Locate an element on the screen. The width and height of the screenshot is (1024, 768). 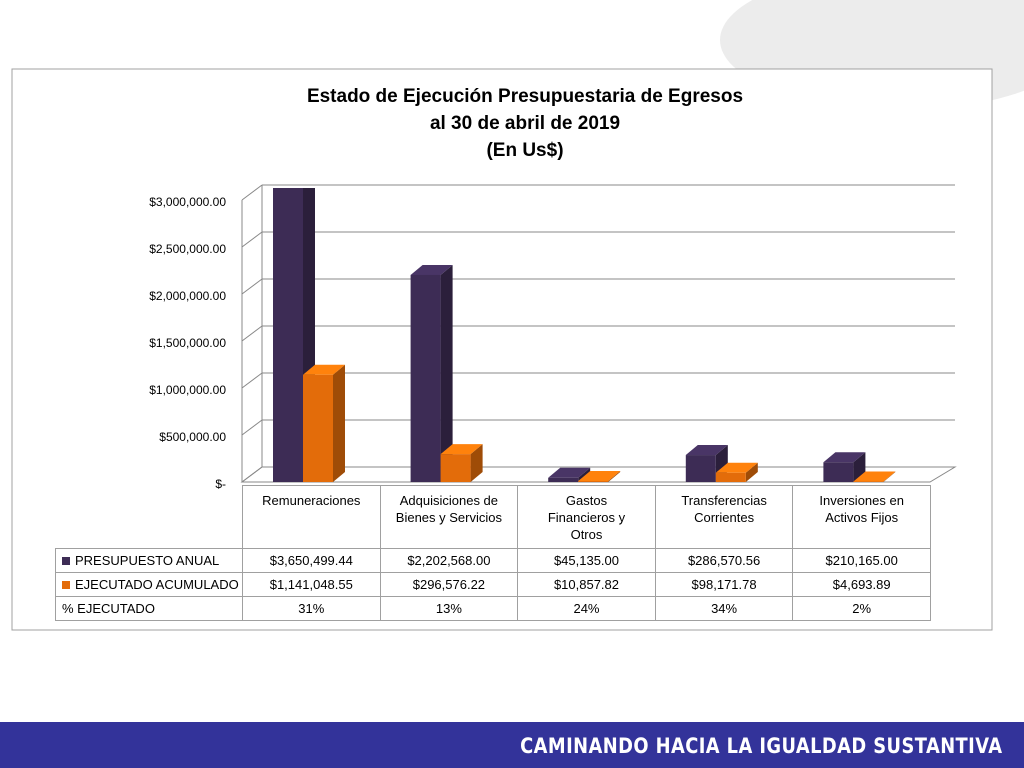
cell-text: 24% is located at coordinates (586, 608).